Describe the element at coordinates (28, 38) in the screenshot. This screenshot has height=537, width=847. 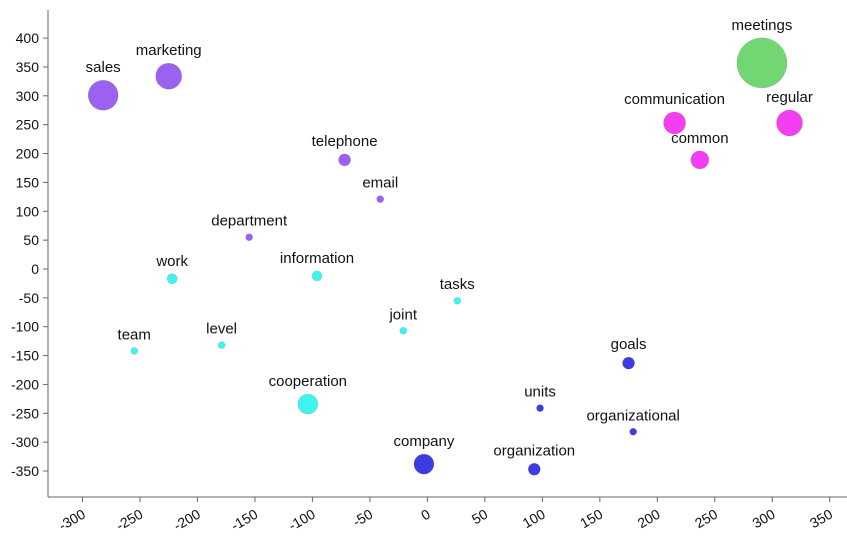
I see `y-tick-label: 400` at that location.